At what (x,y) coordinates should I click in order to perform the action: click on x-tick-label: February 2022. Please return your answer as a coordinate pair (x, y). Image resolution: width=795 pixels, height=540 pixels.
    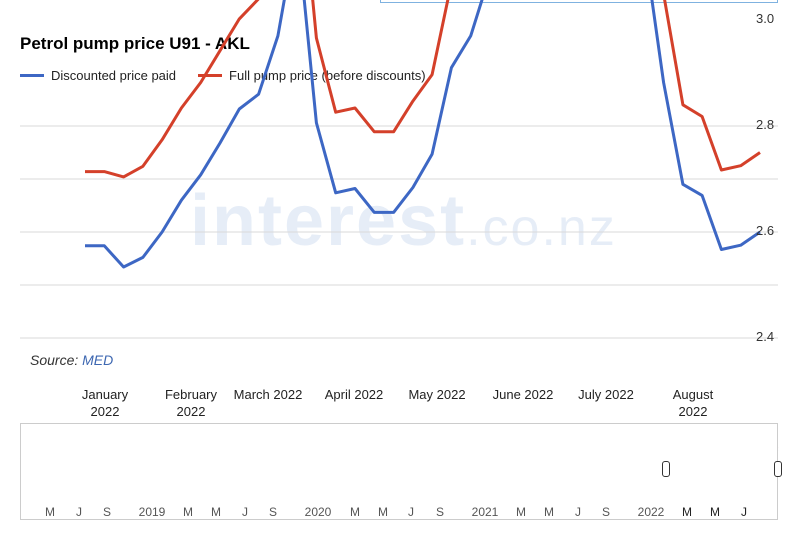
    Looking at the image, I should click on (191, 403).